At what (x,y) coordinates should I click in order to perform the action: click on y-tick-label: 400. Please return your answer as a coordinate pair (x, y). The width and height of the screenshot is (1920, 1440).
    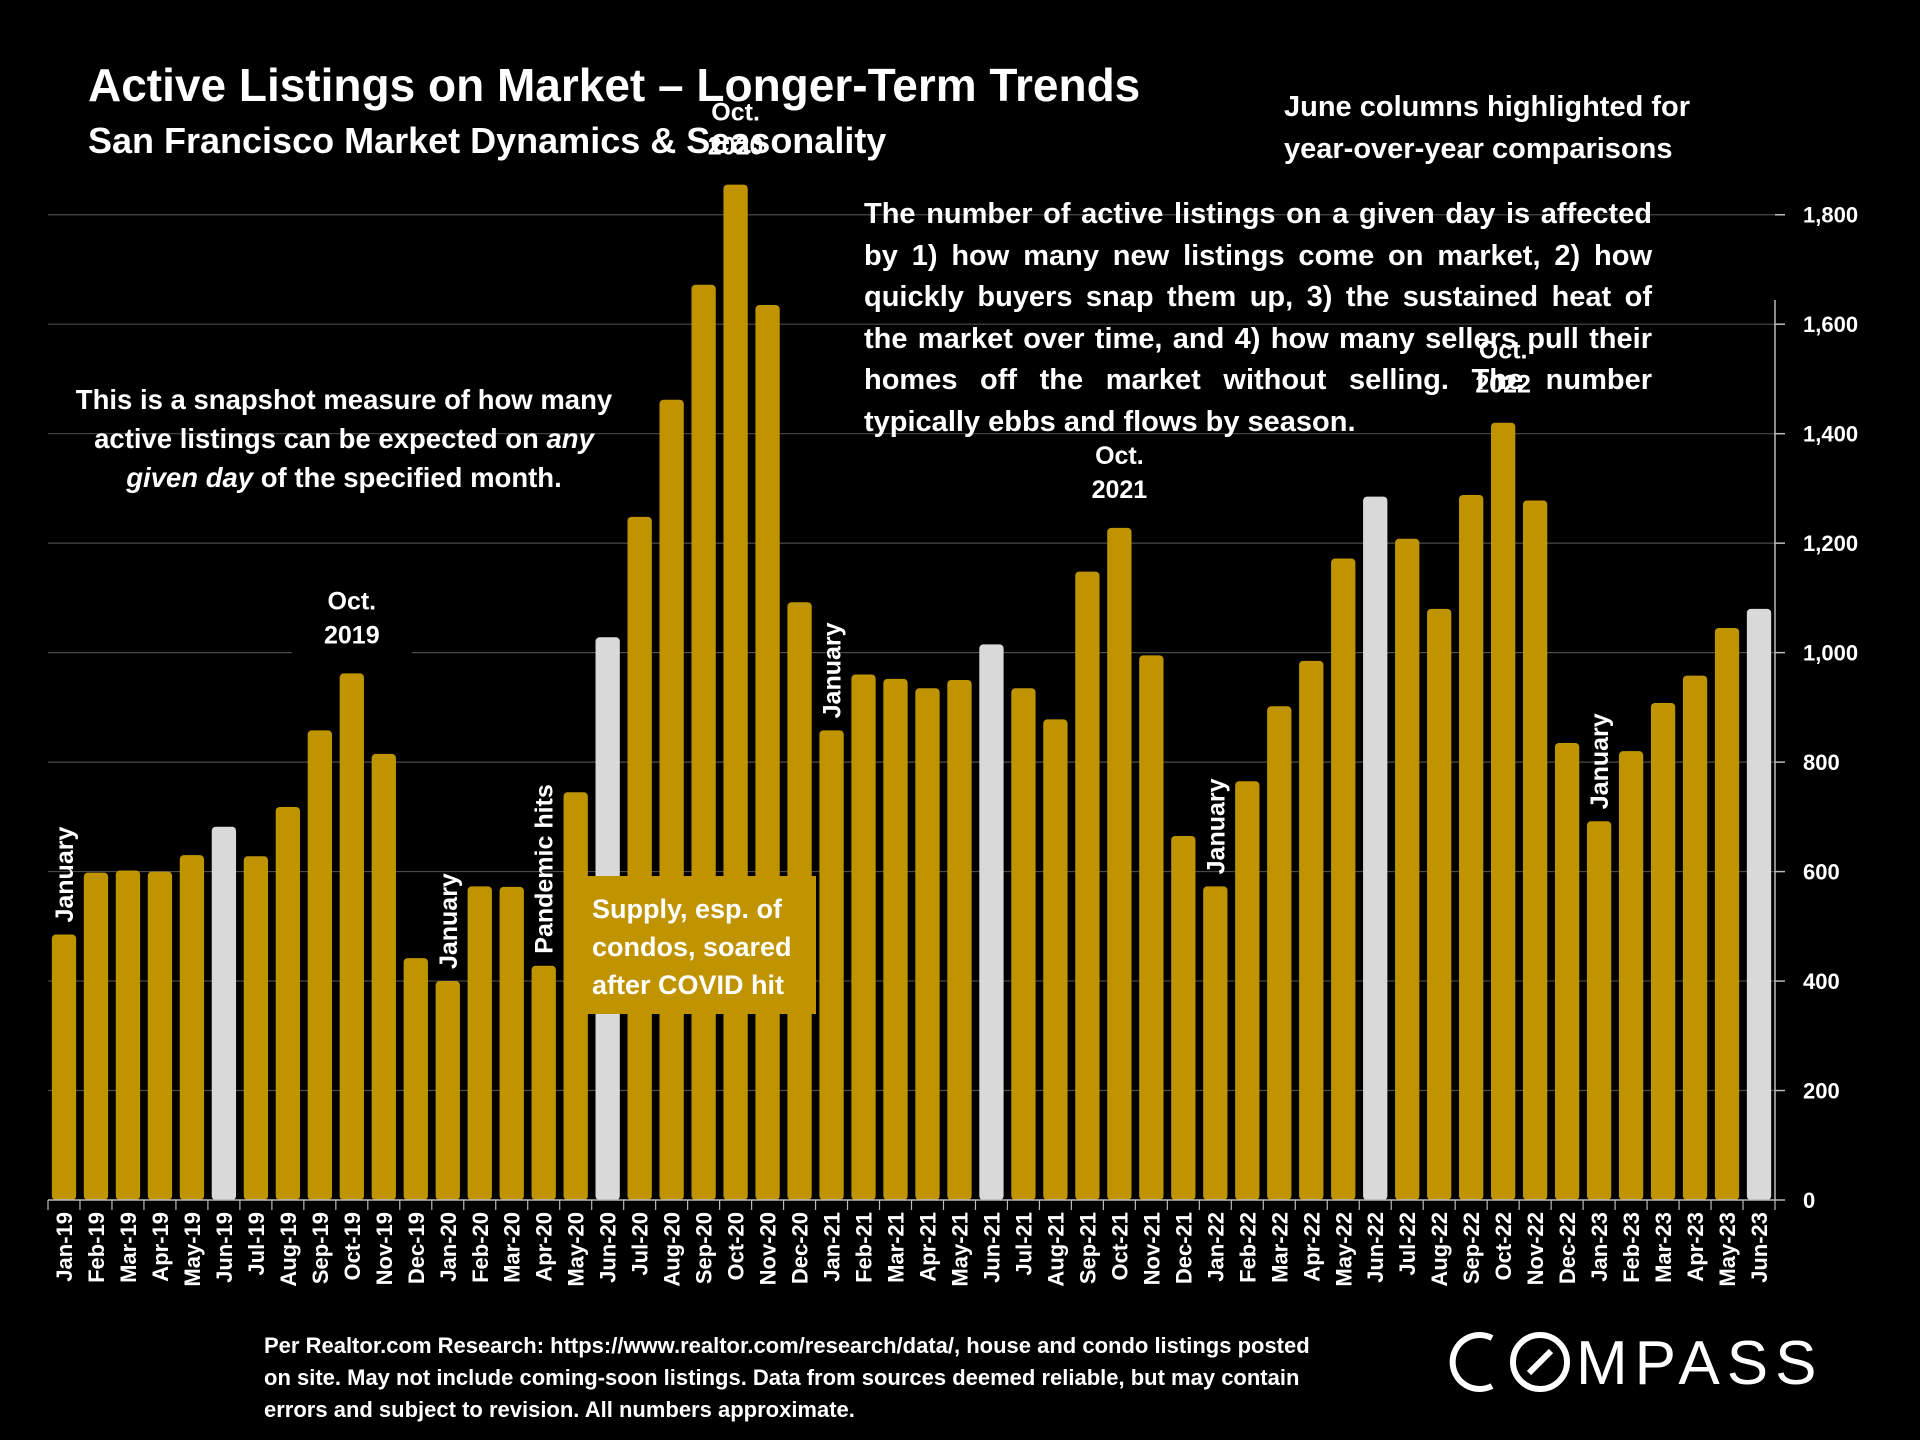
    Looking at the image, I should click on (1821, 981).